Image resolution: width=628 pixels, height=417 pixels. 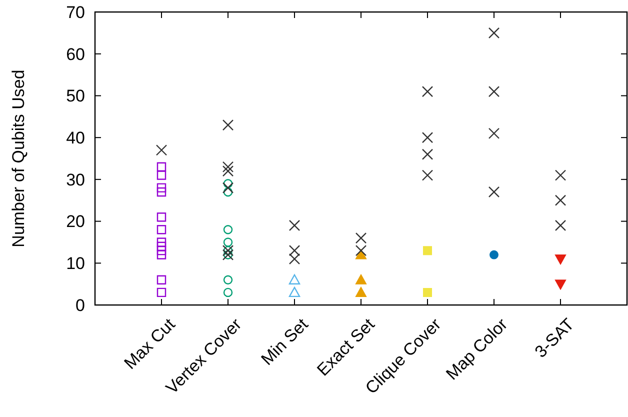 I want to click on y-axis-title: Number of Qubits Used, so click(x=18, y=159).